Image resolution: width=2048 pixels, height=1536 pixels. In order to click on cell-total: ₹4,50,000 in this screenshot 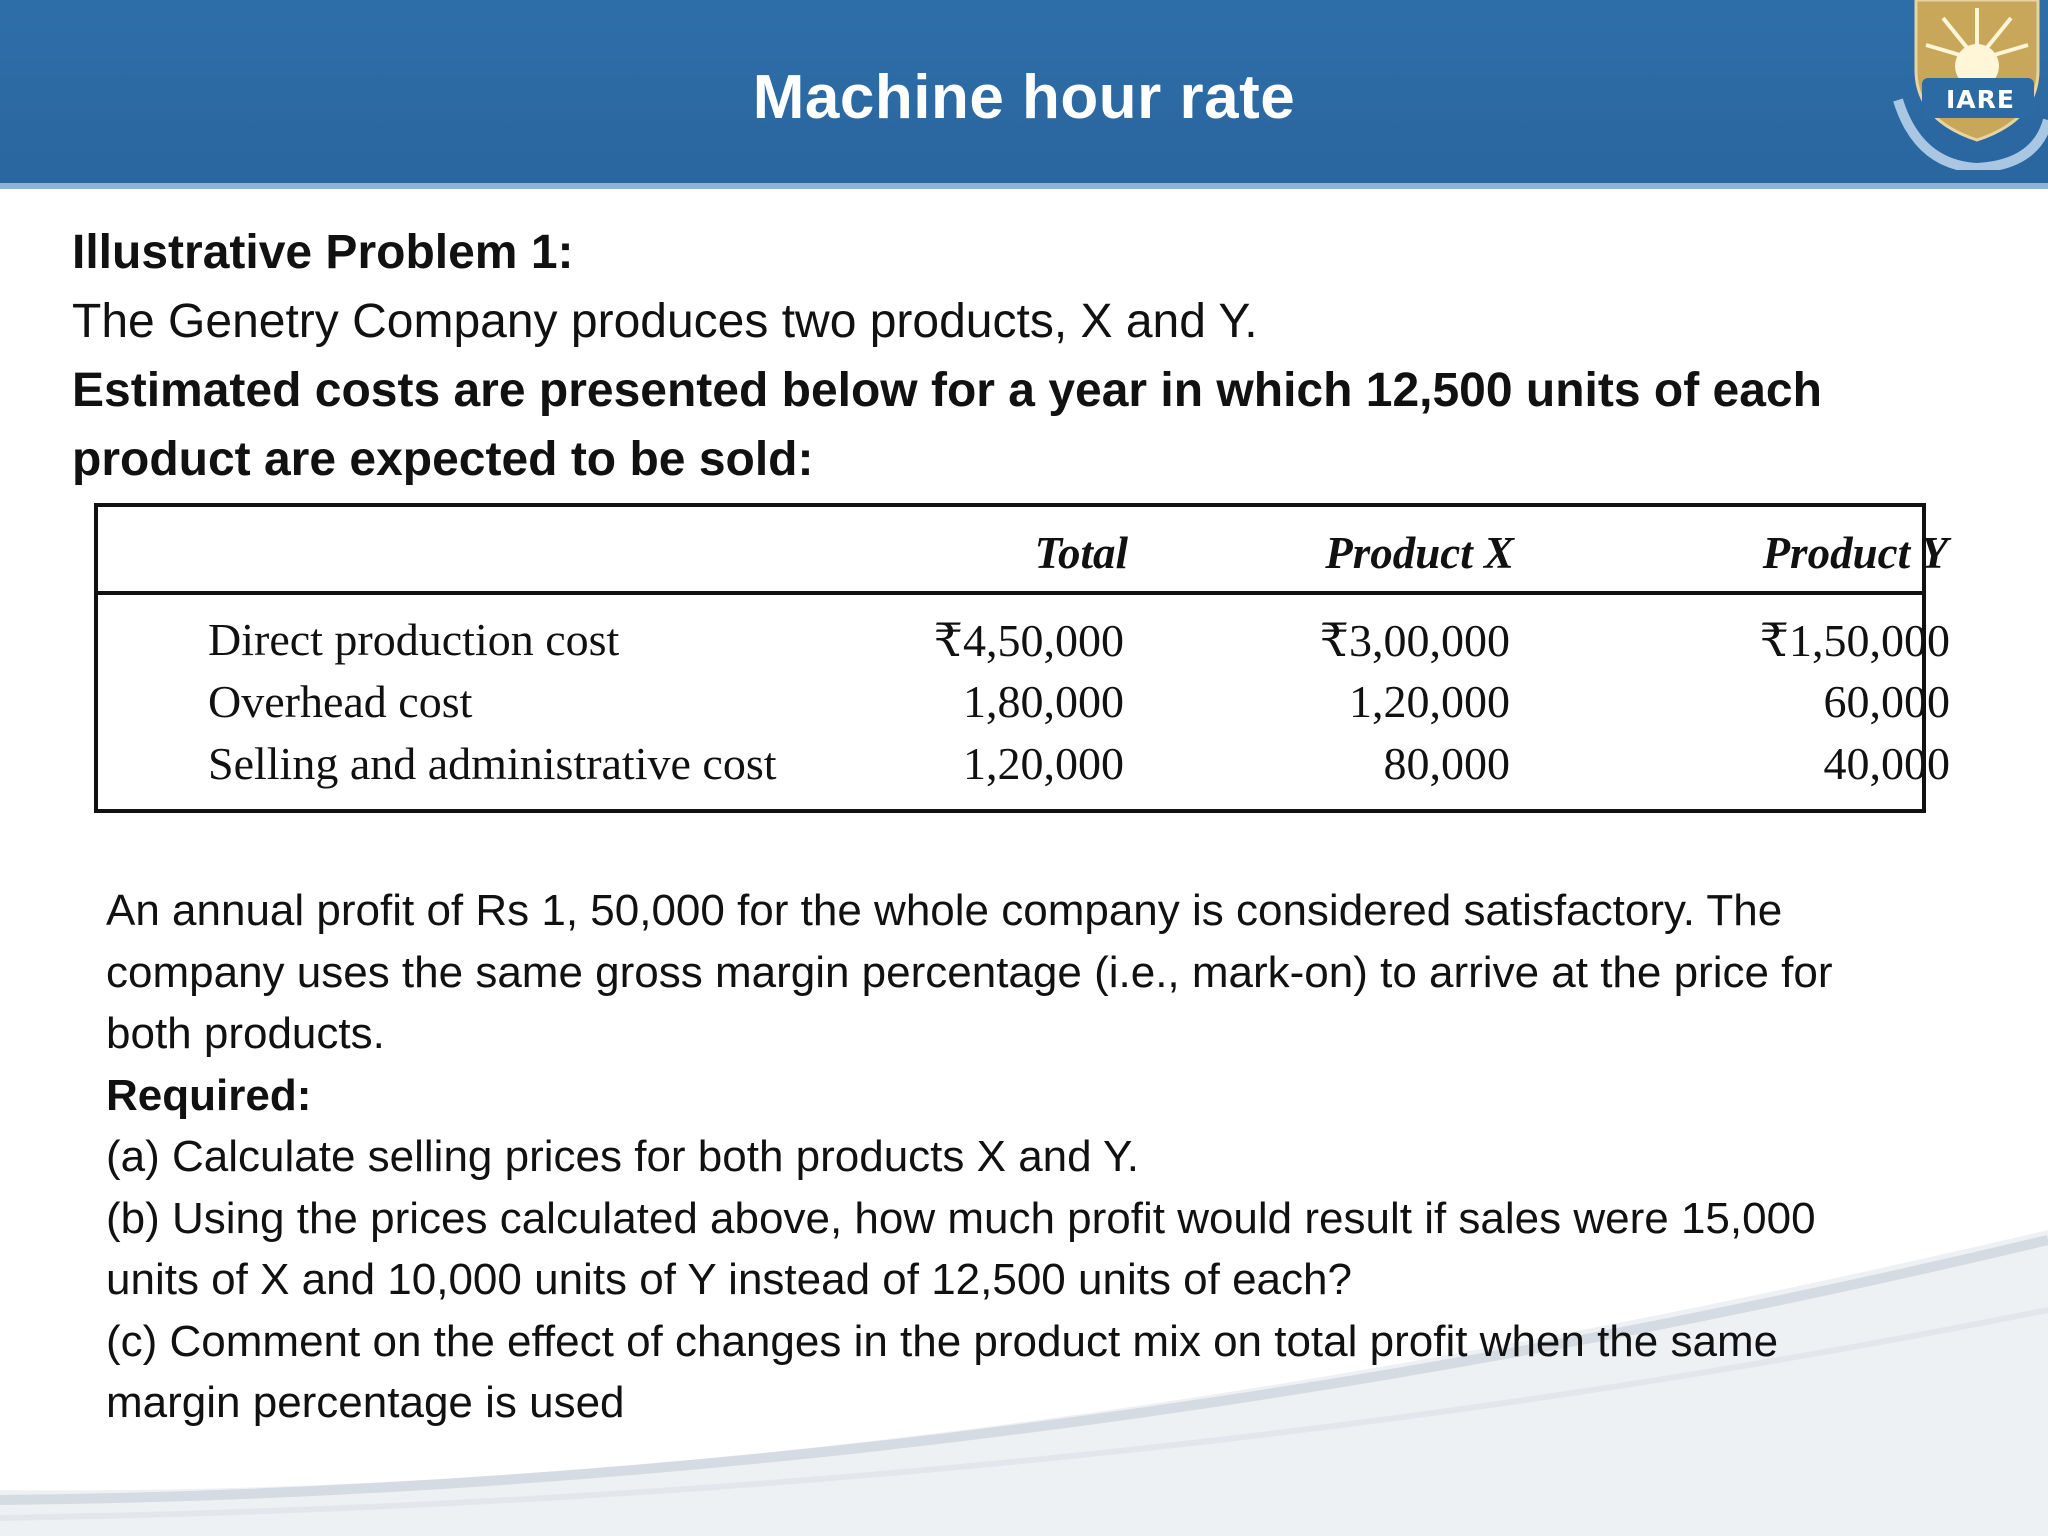, I will do `click(1028, 640)`.